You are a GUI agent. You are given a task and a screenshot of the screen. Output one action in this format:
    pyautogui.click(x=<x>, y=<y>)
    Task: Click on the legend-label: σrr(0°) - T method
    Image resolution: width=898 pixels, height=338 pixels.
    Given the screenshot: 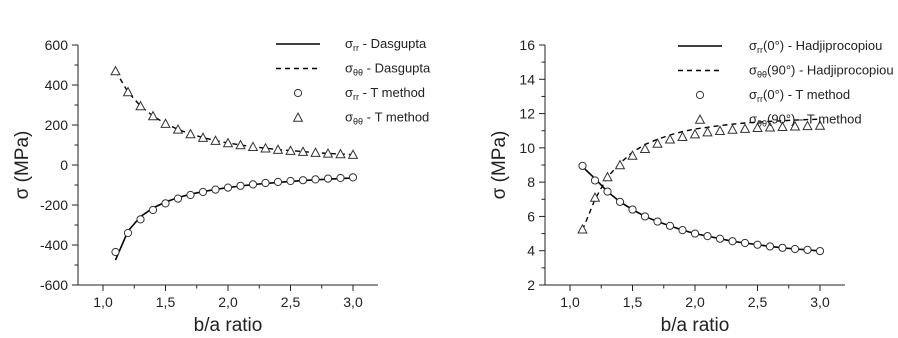 What is the action you would take?
    pyautogui.click(x=799, y=95)
    